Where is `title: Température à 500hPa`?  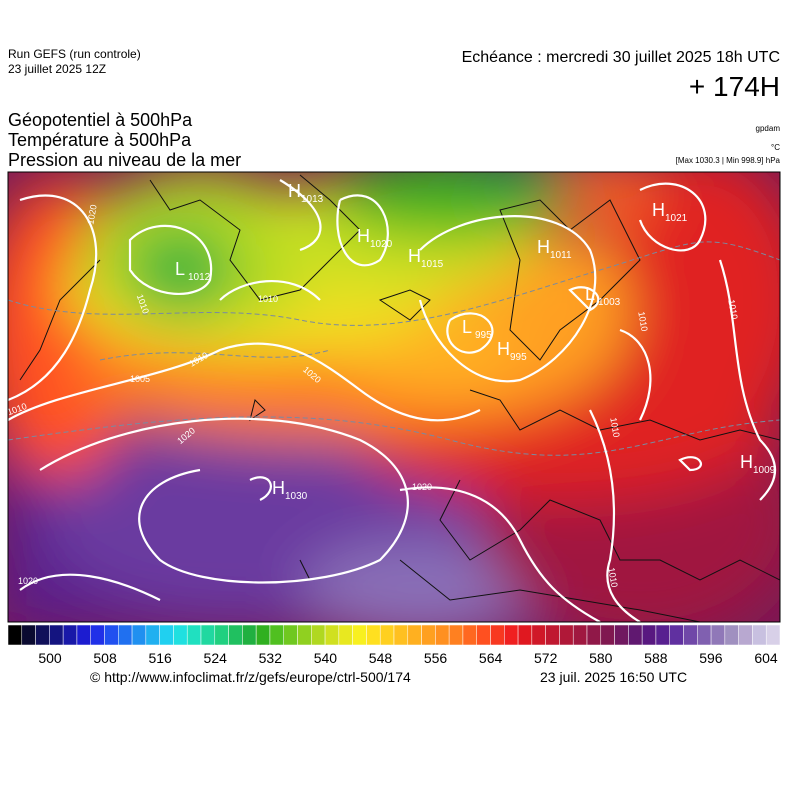
title: Température à 500hPa is located at coordinates (100, 140).